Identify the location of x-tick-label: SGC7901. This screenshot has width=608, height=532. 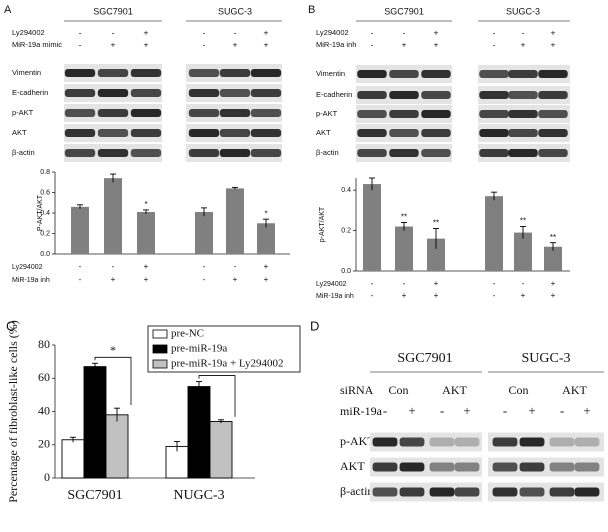
(94, 495).